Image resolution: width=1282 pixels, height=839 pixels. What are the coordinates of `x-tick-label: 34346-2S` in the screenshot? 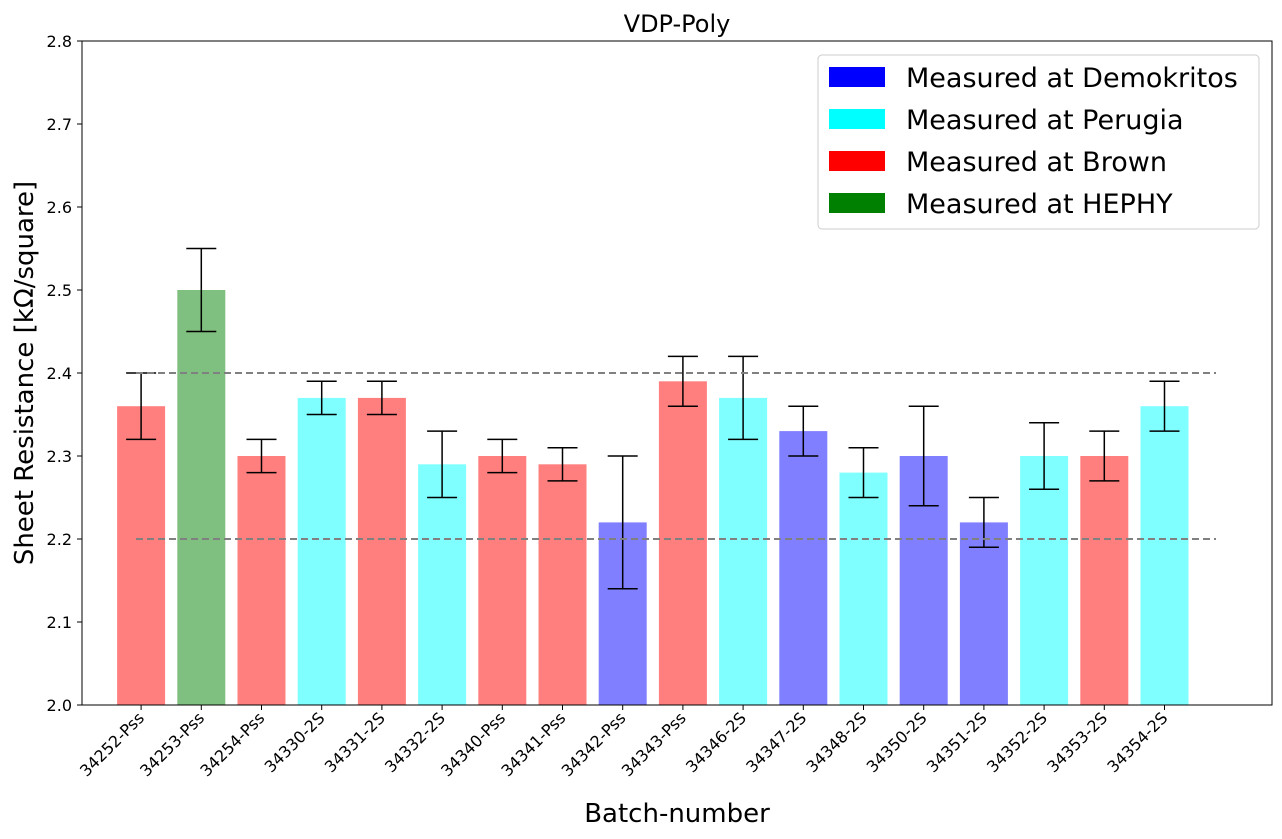 It's located at (716, 742).